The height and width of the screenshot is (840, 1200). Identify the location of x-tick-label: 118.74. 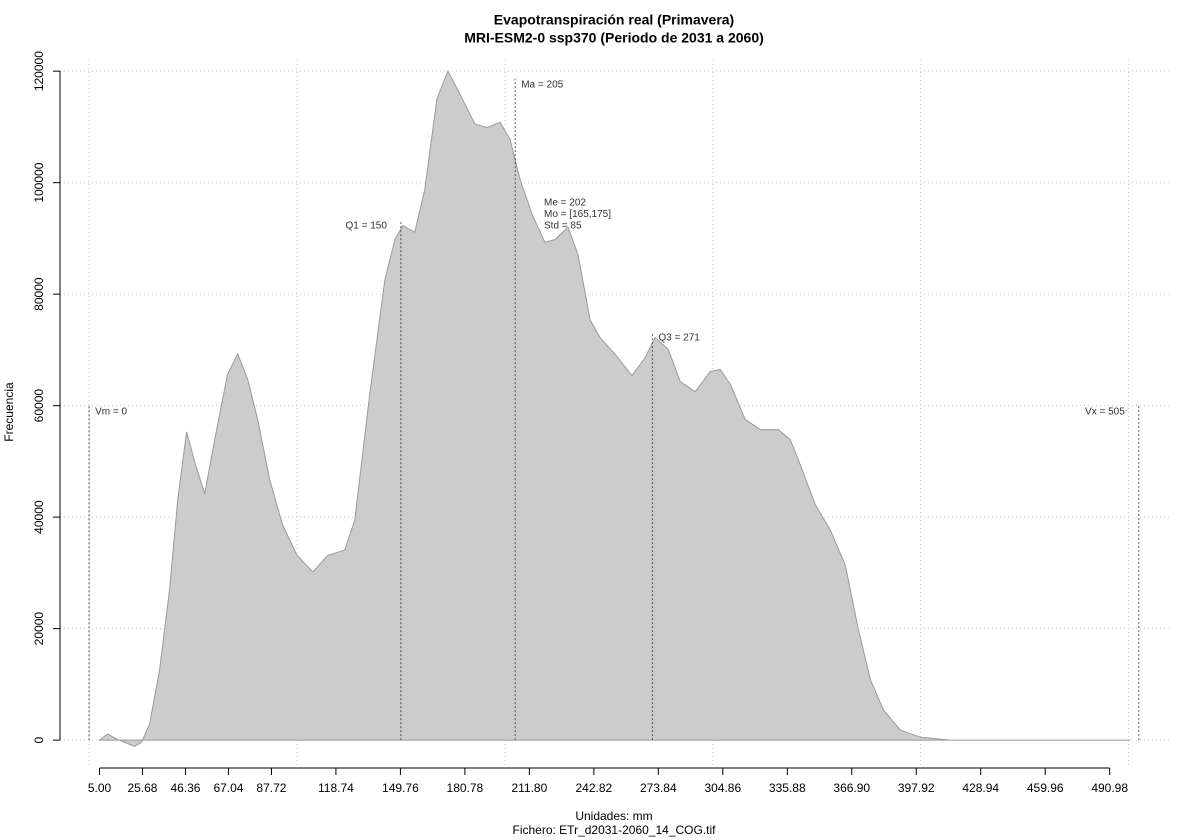
(336, 788).